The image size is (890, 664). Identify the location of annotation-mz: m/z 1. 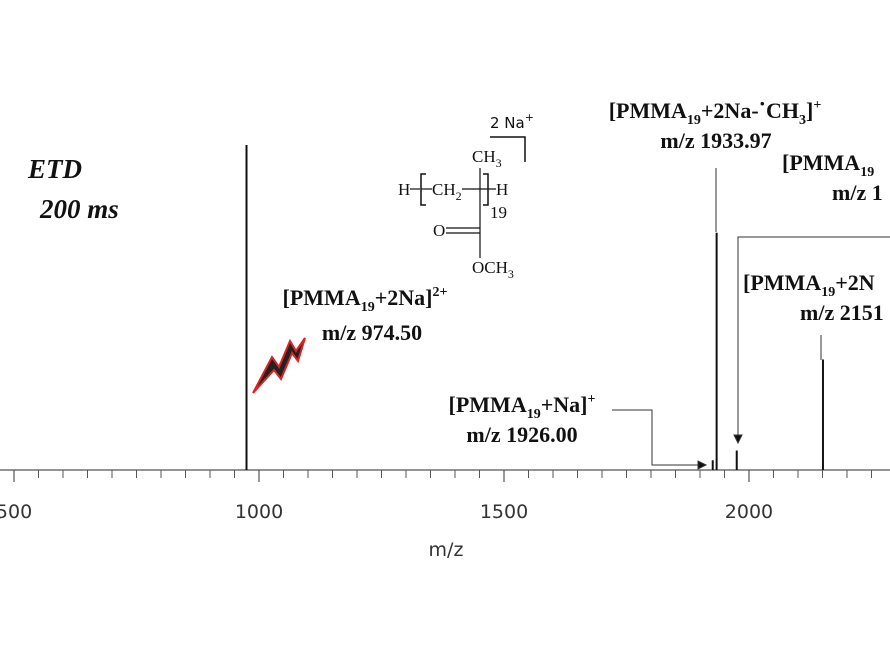
(857, 192).